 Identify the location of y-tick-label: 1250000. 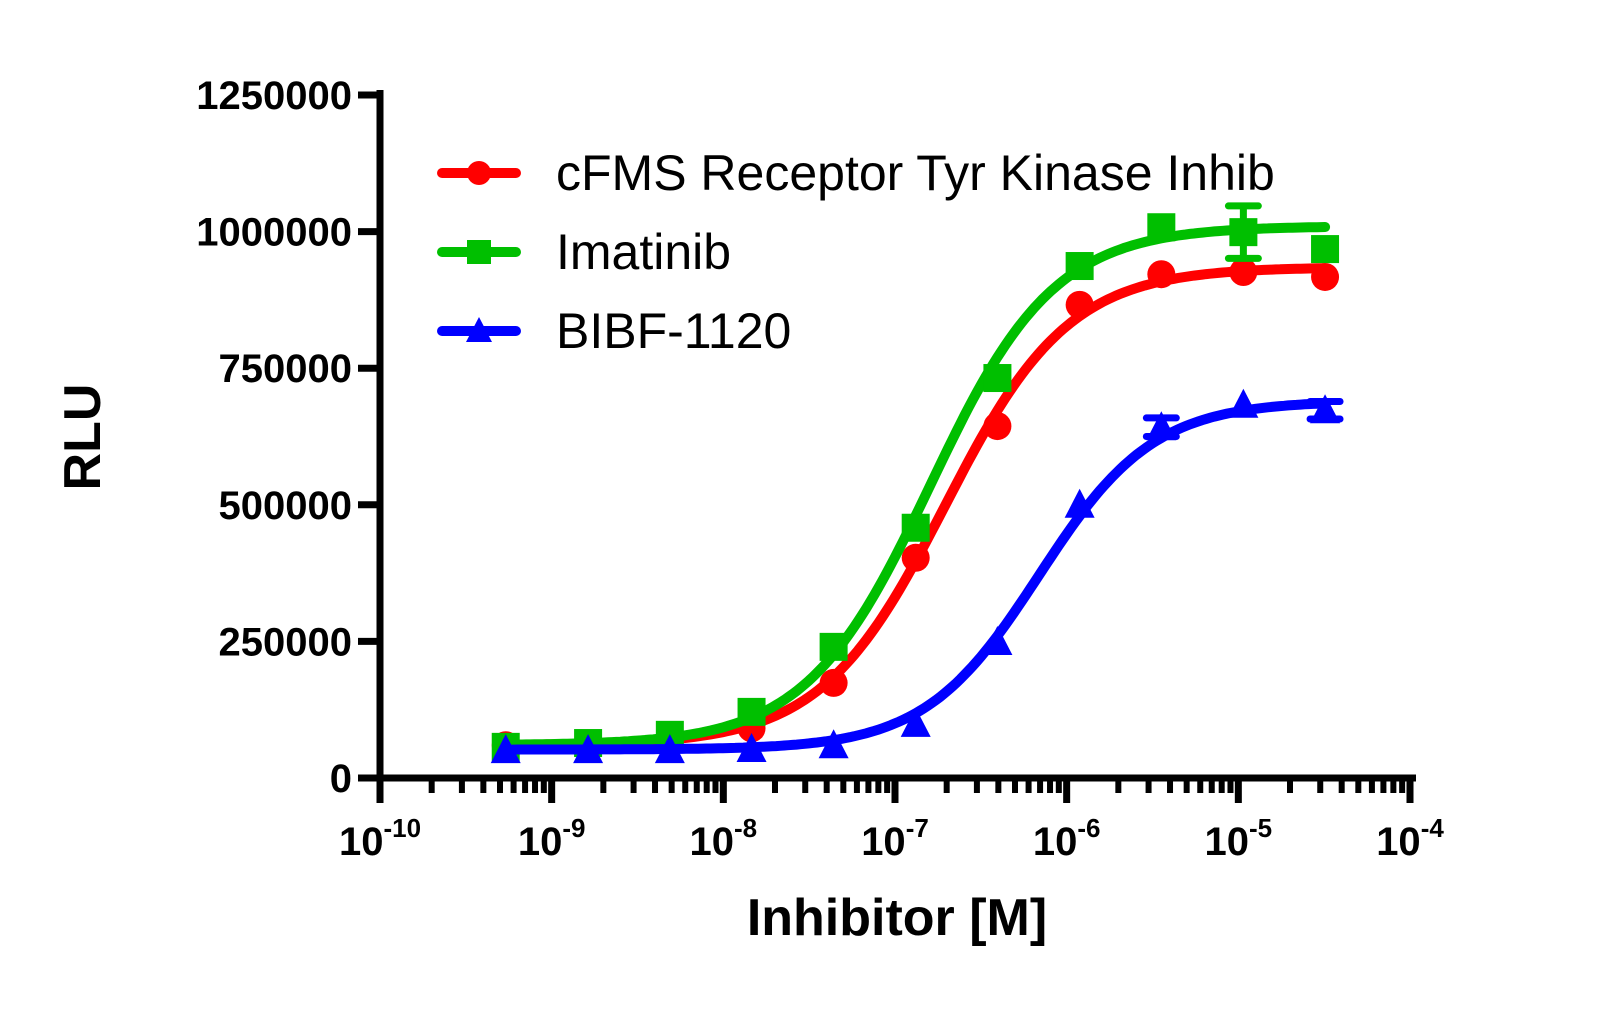
(274, 96).